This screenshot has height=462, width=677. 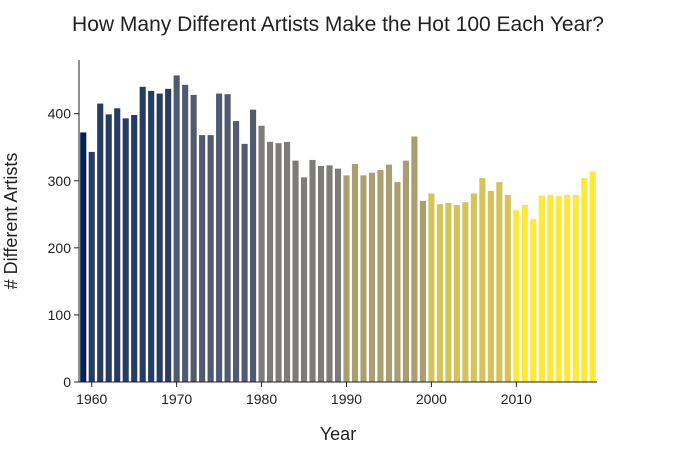 I want to click on bar-2000, so click(x=431, y=288).